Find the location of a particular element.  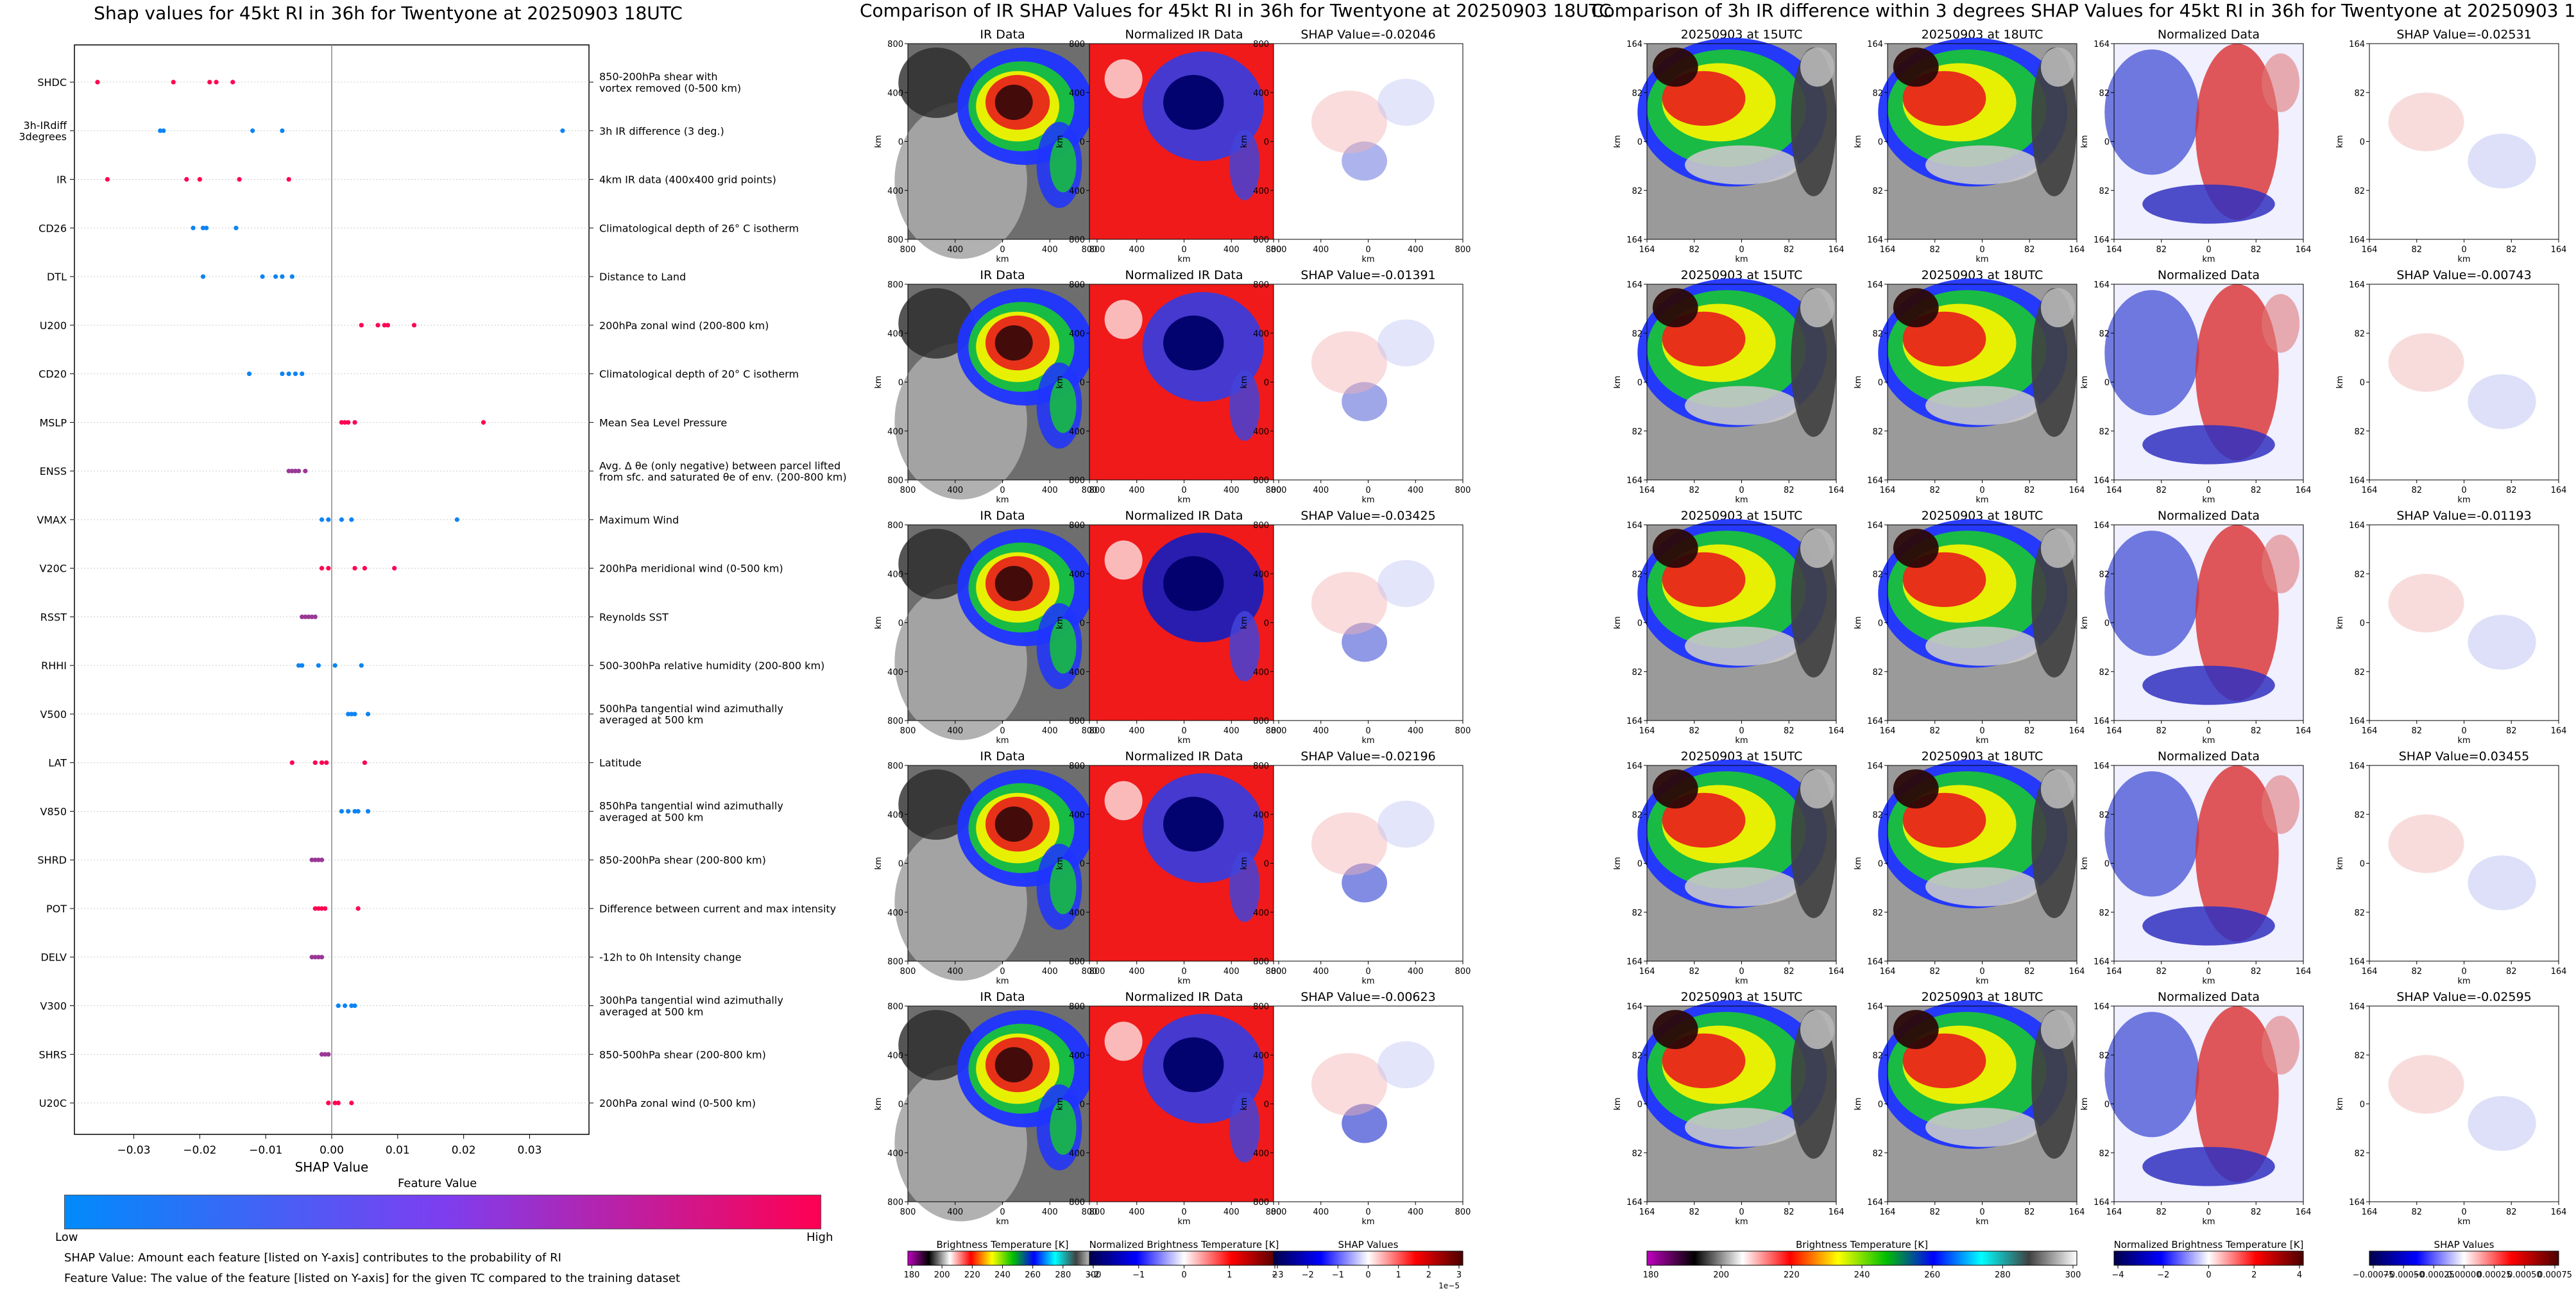

x-tick-label: 0 is located at coordinates (1981, 972).